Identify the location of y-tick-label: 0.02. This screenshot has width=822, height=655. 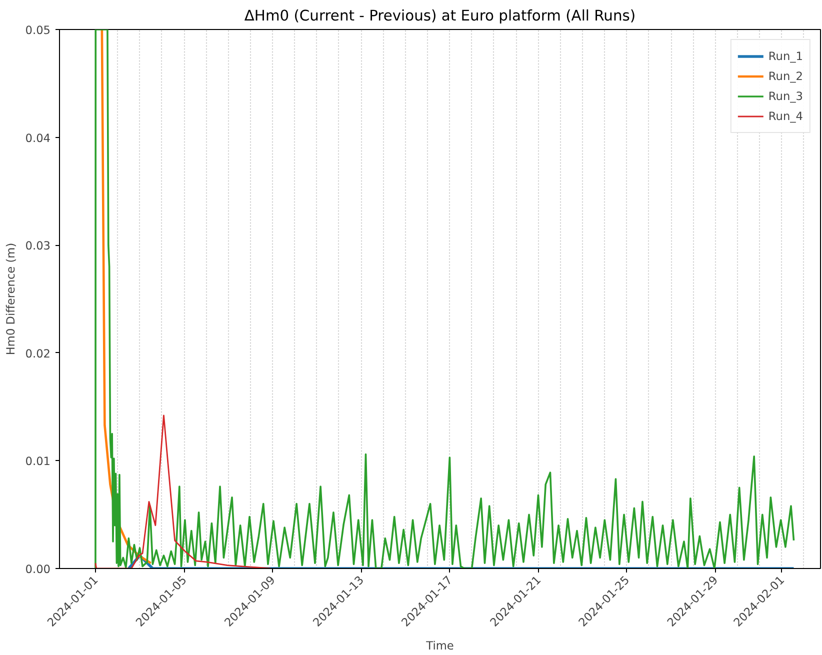
(38, 353).